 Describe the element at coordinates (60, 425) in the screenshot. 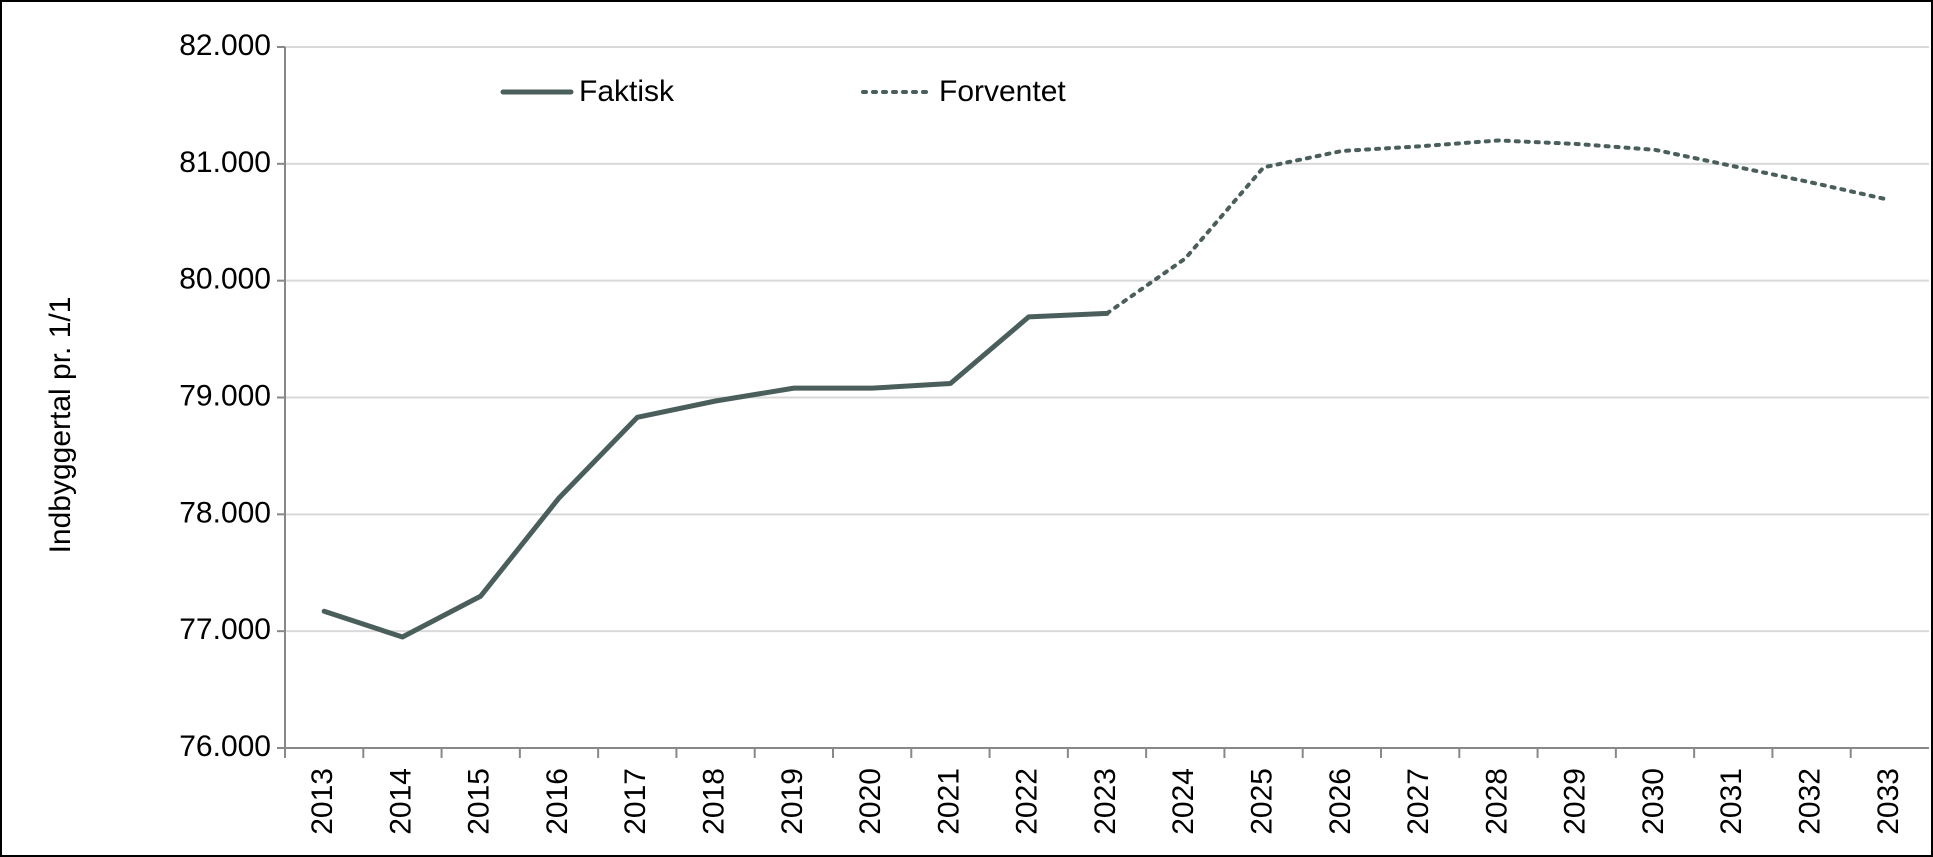

I see `y-axis-label: Indbyggertal pr. 1/1` at that location.